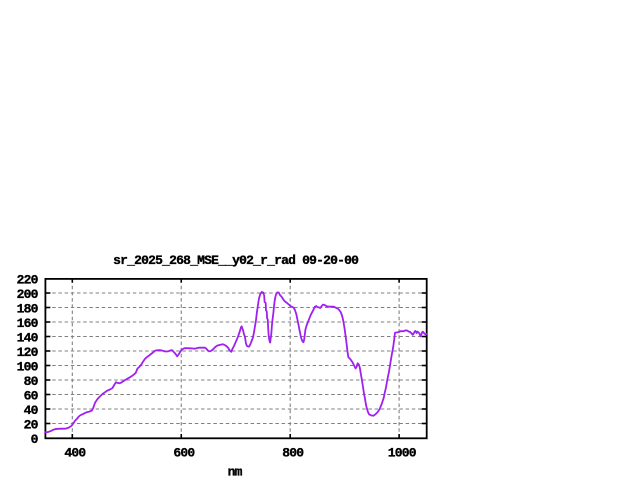 This screenshot has height=480, width=640. What do you see at coordinates (31, 410) in the screenshot?
I see `svg-text: 40` at bounding box center [31, 410].